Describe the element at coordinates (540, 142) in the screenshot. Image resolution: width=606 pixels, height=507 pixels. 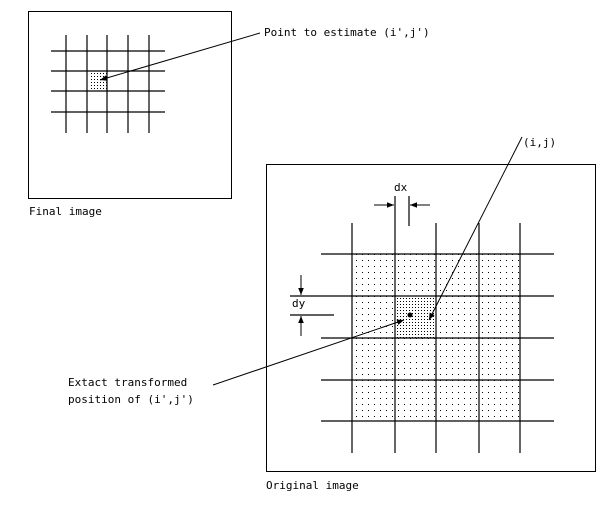
I see `ij-label: (i,j)` at that location.